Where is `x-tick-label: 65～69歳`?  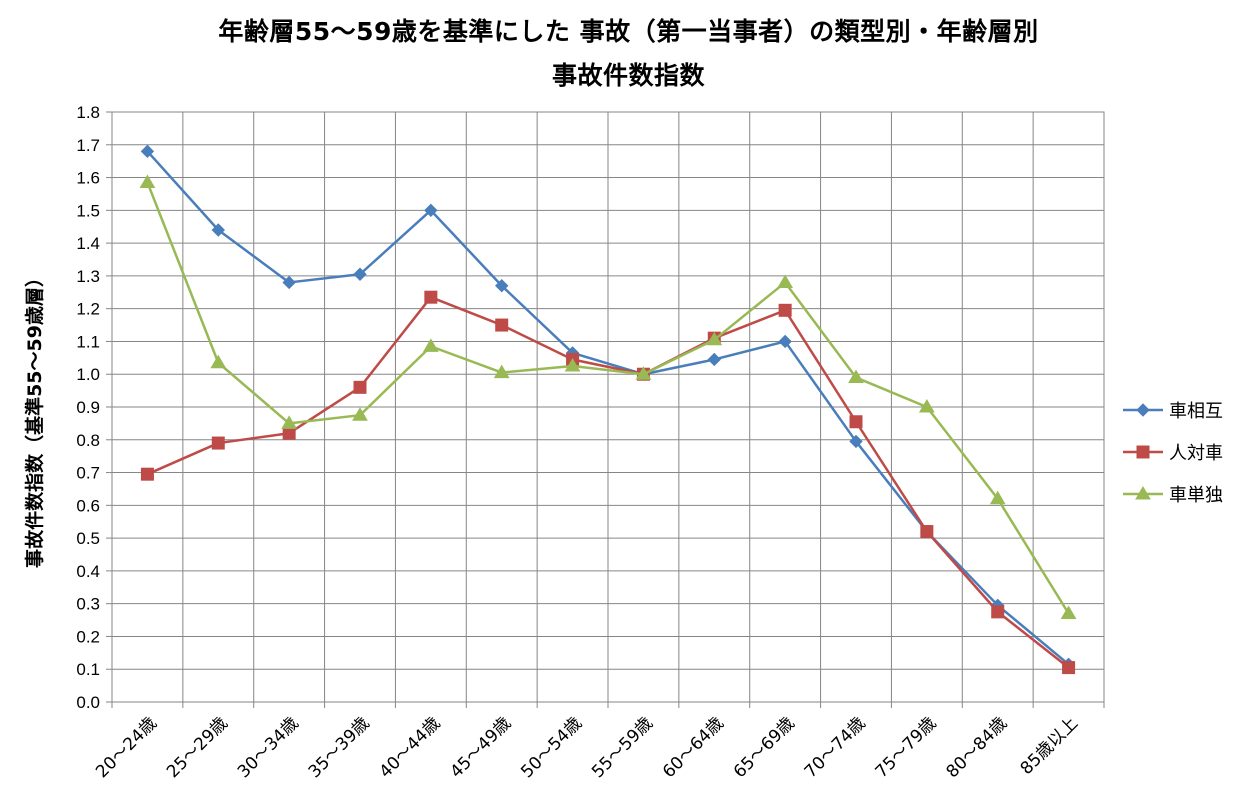
x-tick-label: 65～69歳 is located at coordinates (764, 747).